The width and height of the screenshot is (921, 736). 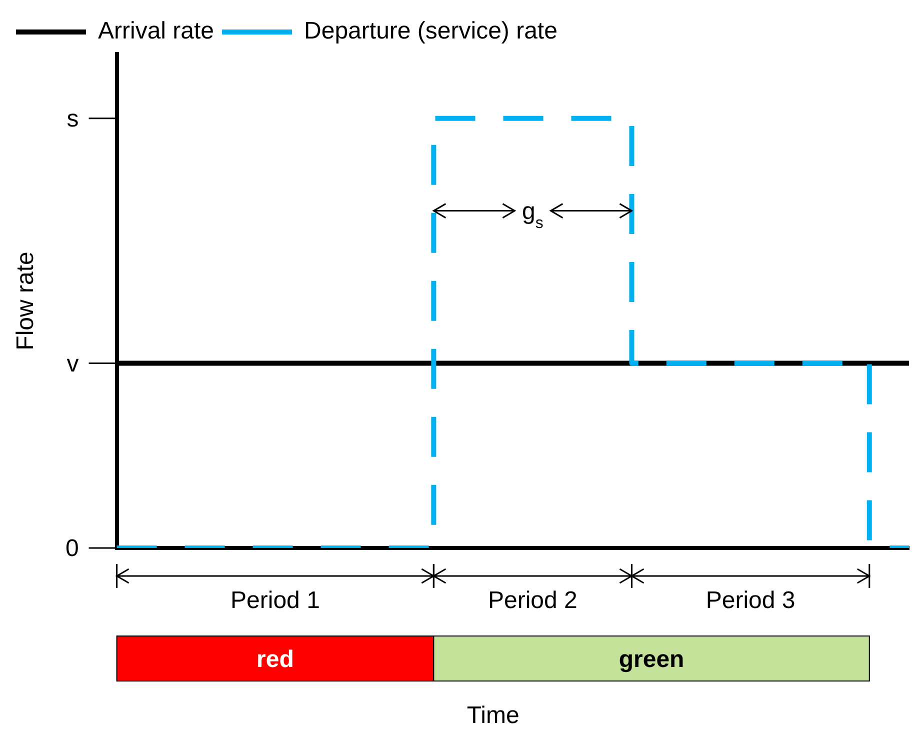 What do you see at coordinates (275, 600) in the screenshot?
I see `text: Period 1` at bounding box center [275, 600].